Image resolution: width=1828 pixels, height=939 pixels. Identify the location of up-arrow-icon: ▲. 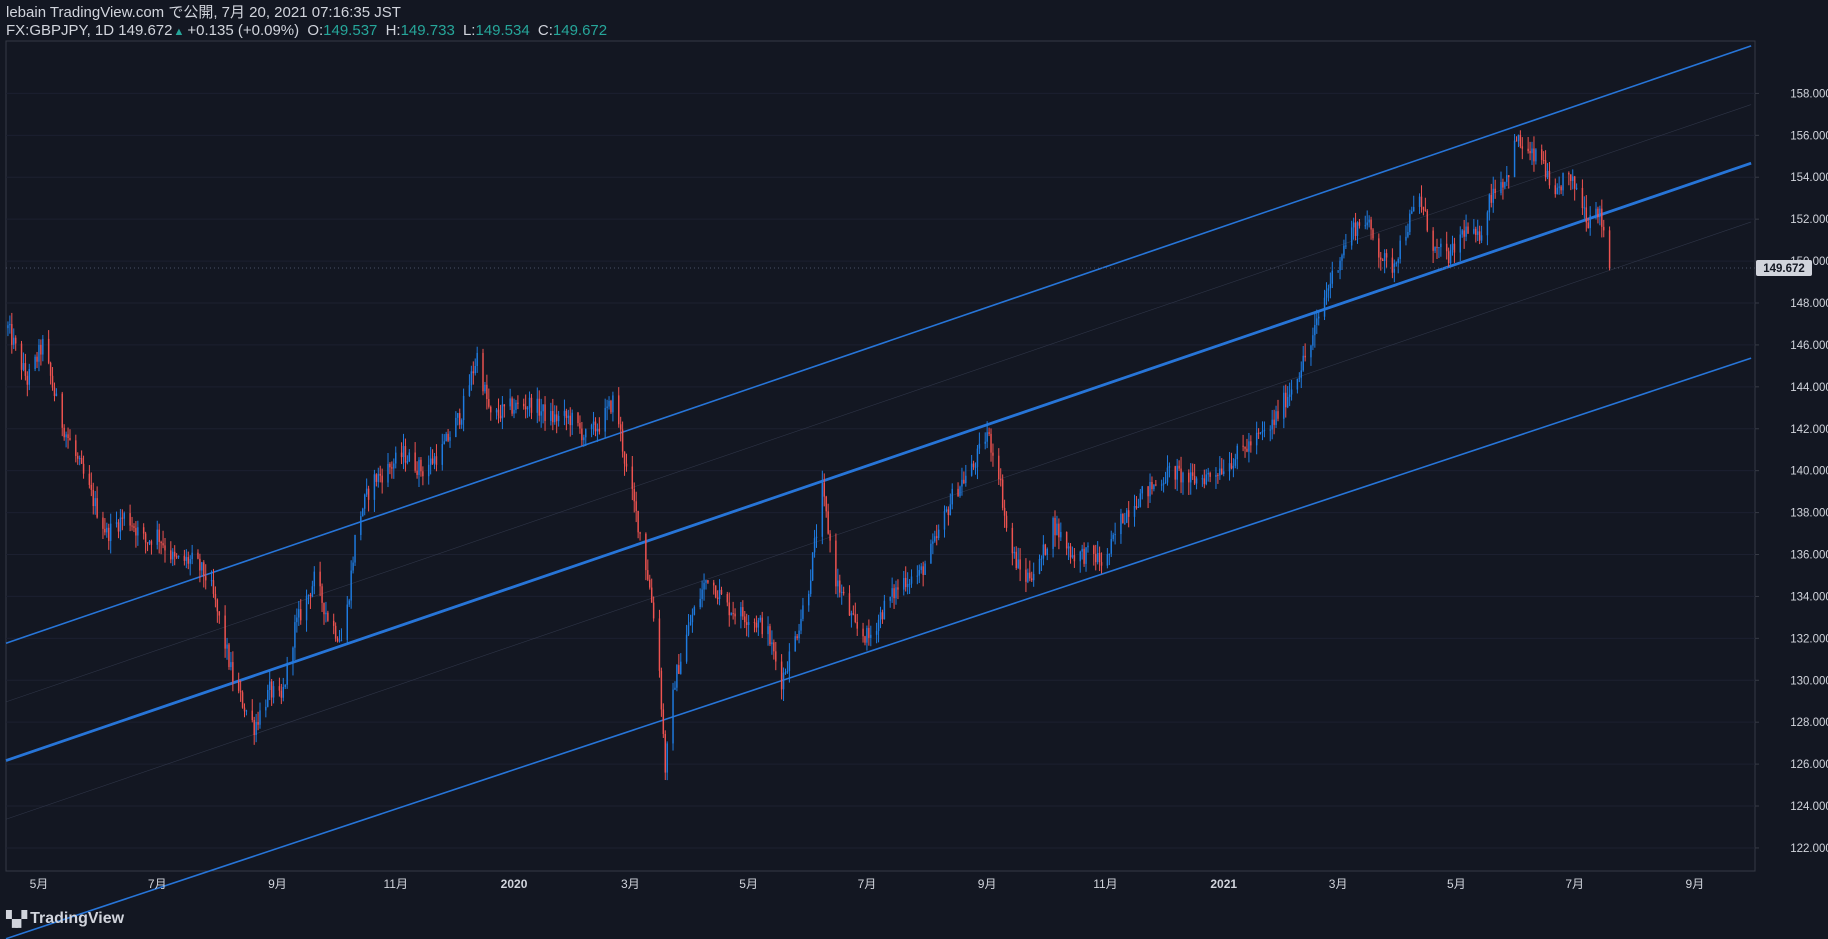
(179, 32).